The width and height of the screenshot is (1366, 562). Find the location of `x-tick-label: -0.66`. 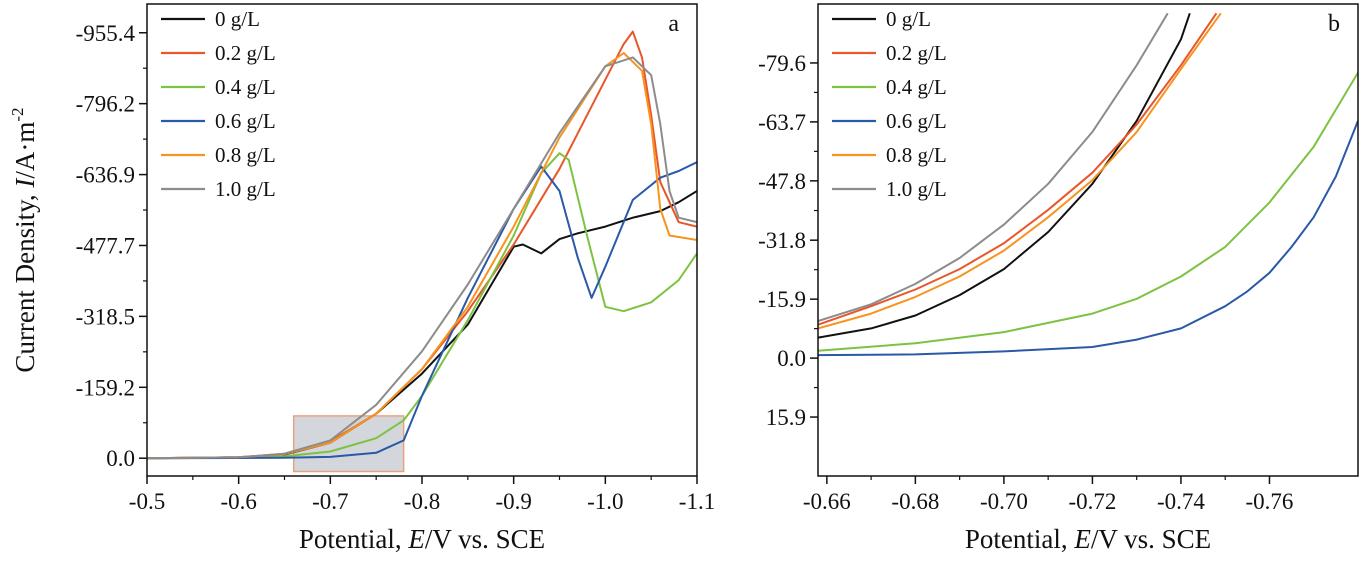

x-tick-label: -0.66 is located at coordinates (827, 501).